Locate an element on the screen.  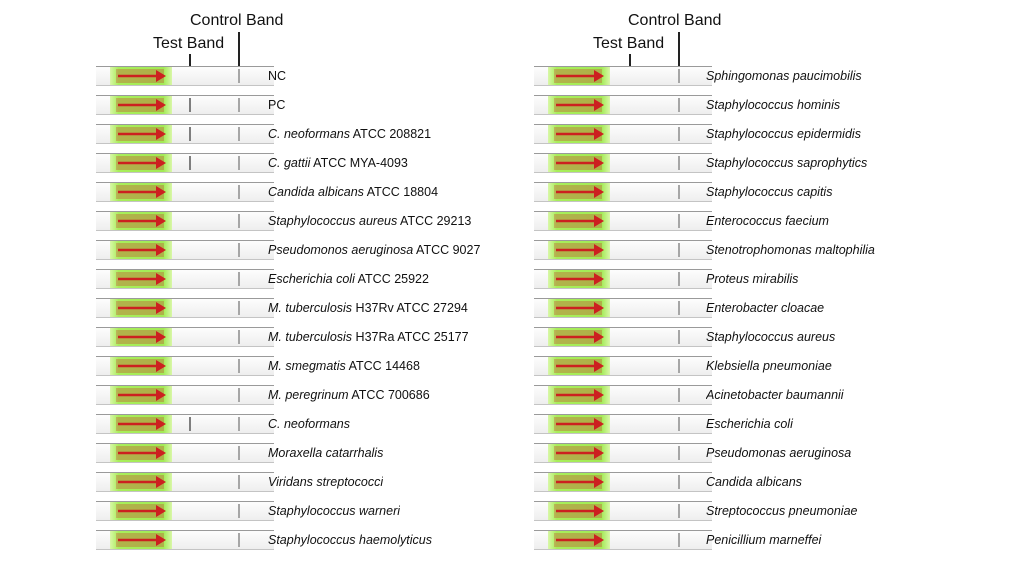
strain-id: NC is located at coordinates (277, 76).